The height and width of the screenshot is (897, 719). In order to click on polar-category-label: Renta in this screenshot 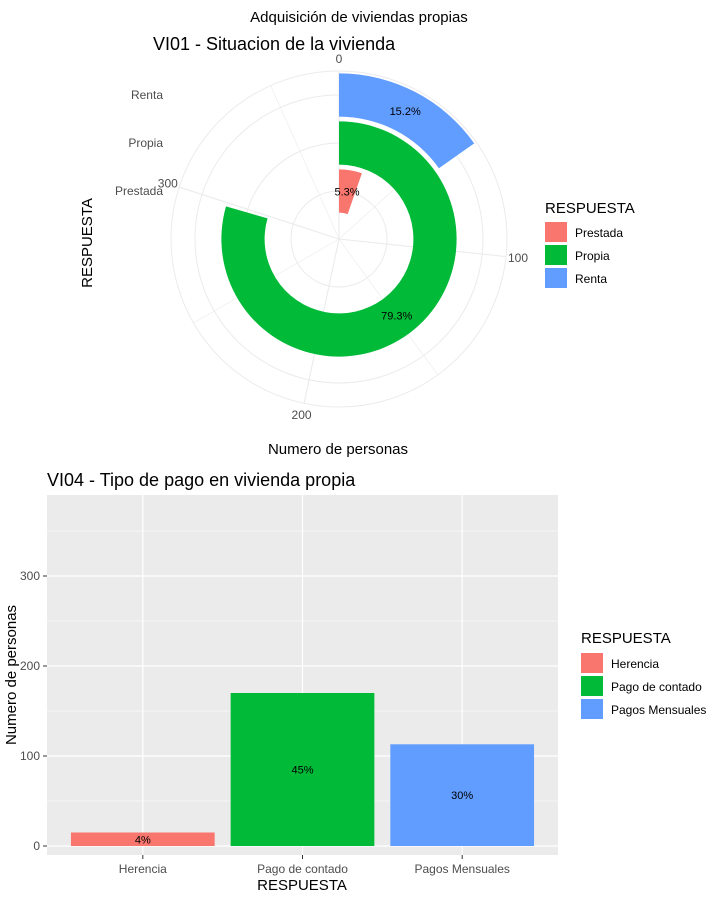, I will do `click(147, 95)`.